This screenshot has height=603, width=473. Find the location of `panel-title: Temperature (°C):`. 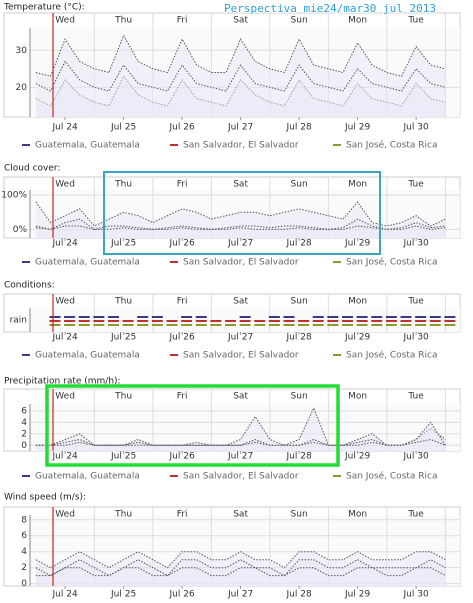

panel-title: Temperature (°C): is located at coordinates (44, 8).